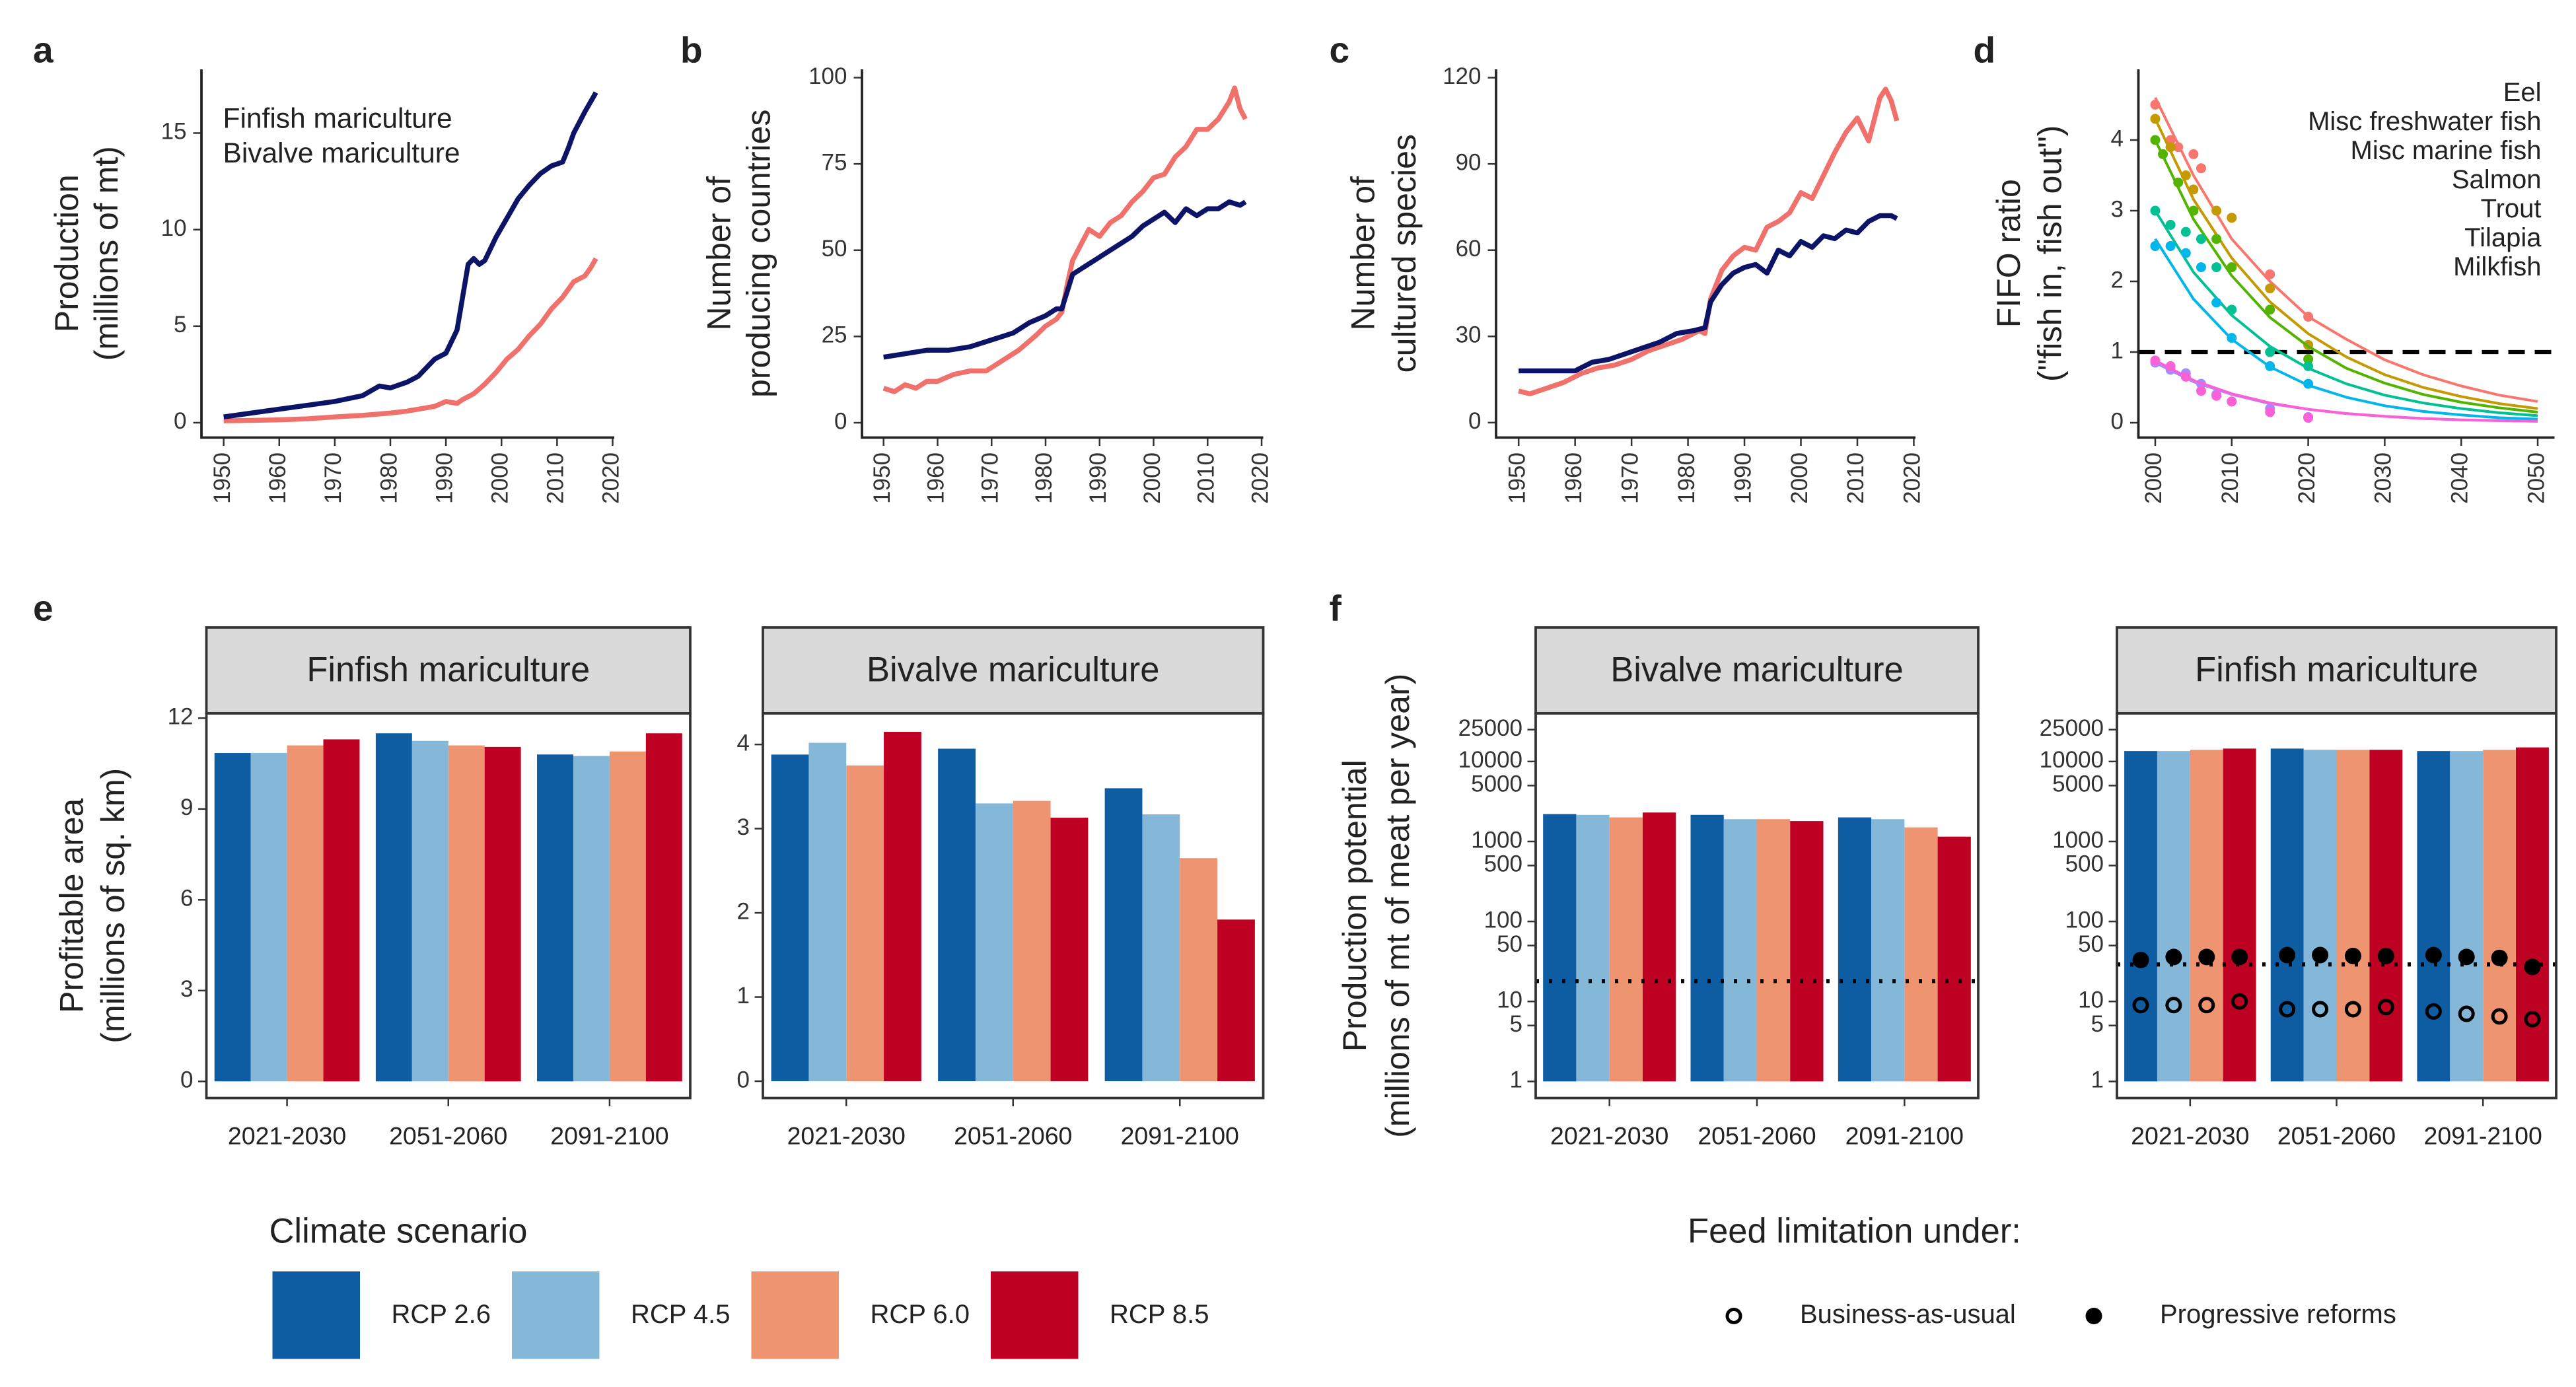 The width and height of the screenshot is (2576, 1387). I want to click on y-axis-title: (millions of mt of meat per year), so click(1398, 906).